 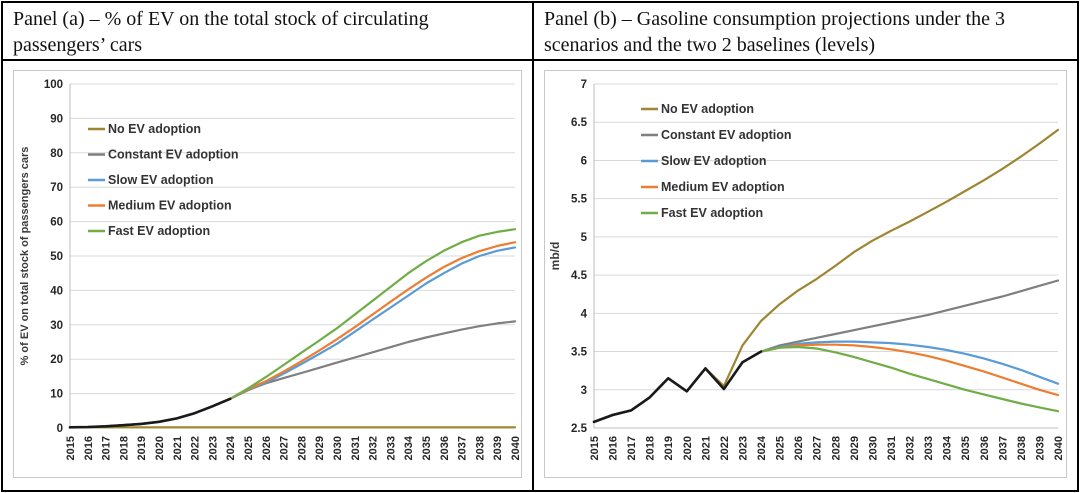 I want to click on legend-label: Fast EV adoption, so click(x=712, y=213).